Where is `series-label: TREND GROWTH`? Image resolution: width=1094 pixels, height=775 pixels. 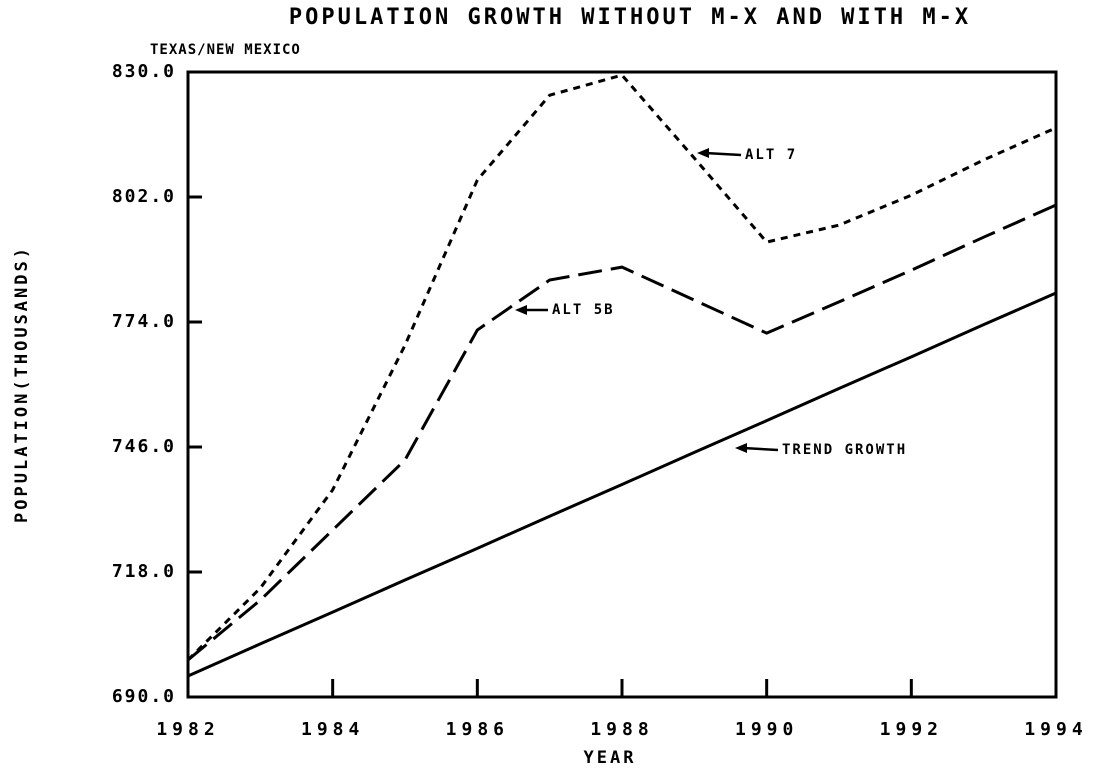 series-label: TREND GROWTH is located at coordinates (844, 450).